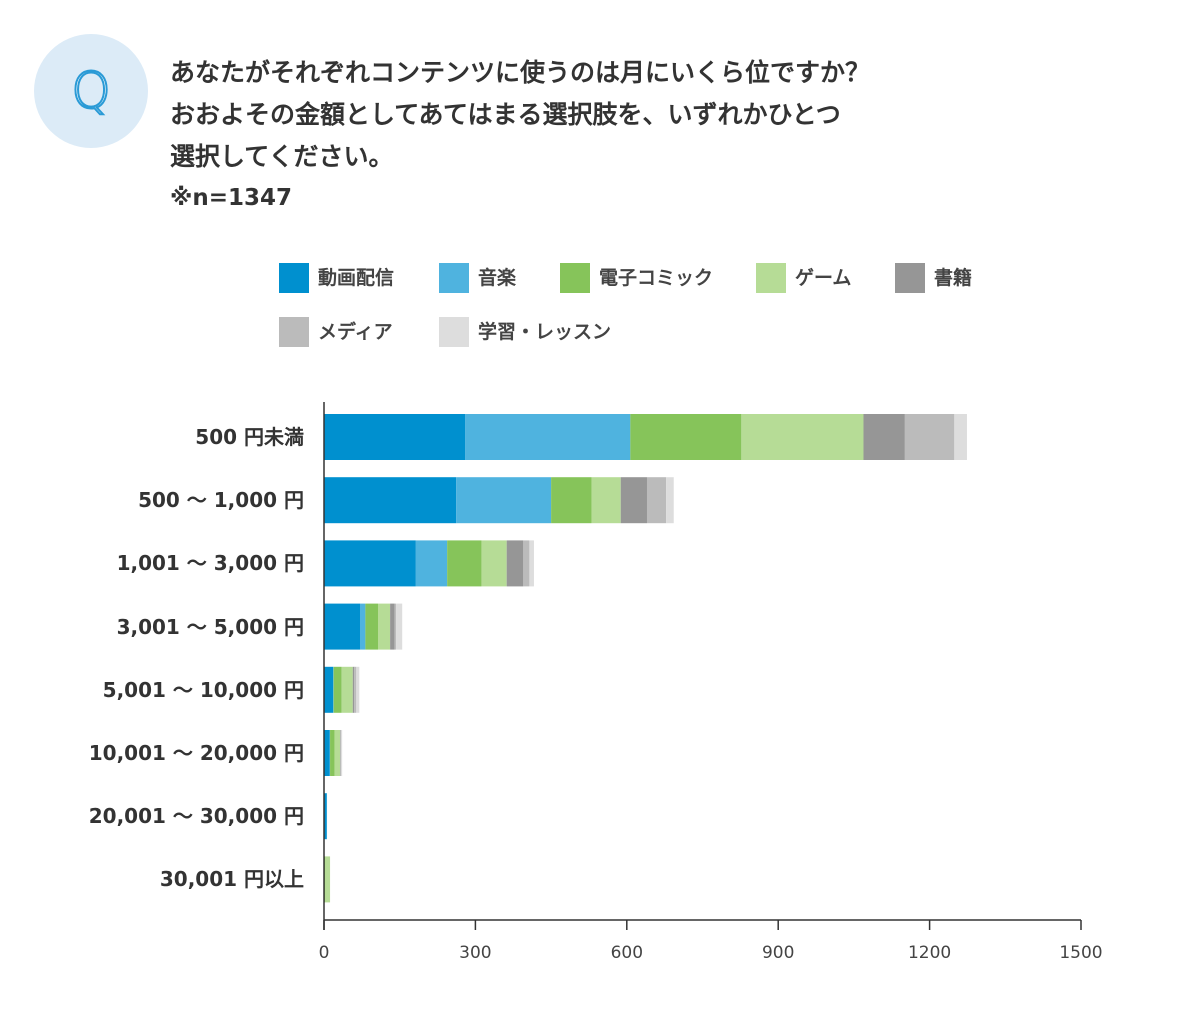 This screenshot has width=1200, height=1014. Describe the element at coordinates (356, 278) in the screenshot. I see `legend-label: 動画配信` at that location.